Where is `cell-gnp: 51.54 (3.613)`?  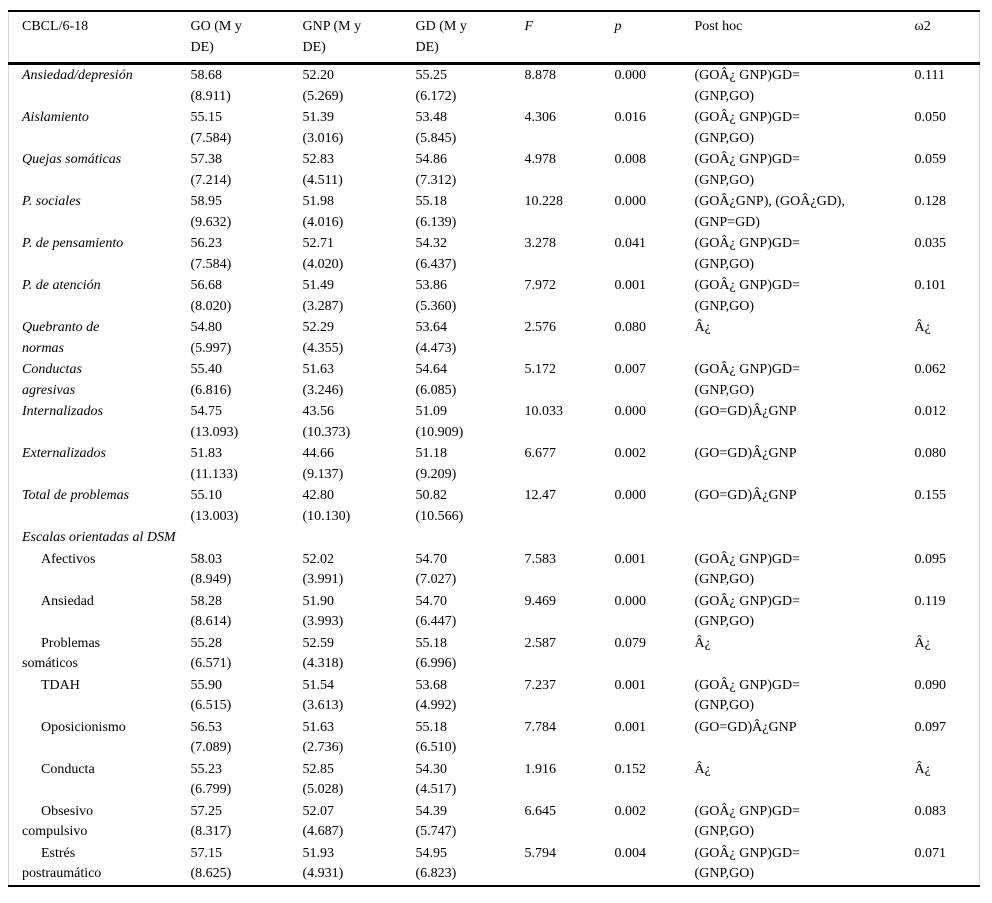 cell-gnp: 51.54 (3.613) is located at coordinates (323, 695).